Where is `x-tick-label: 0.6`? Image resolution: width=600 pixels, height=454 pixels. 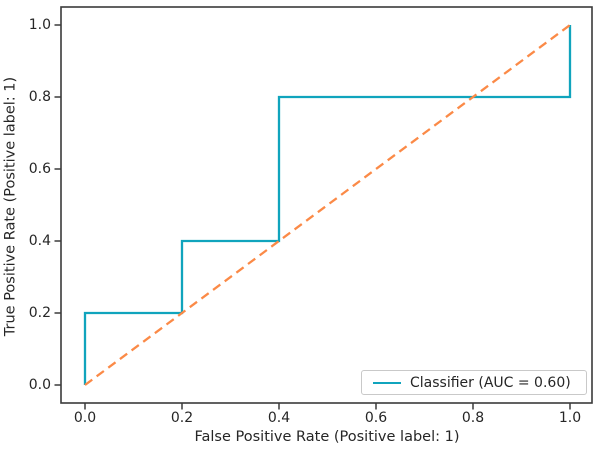 x-tick-label: 0.6 is located at coordinates (376, 418).